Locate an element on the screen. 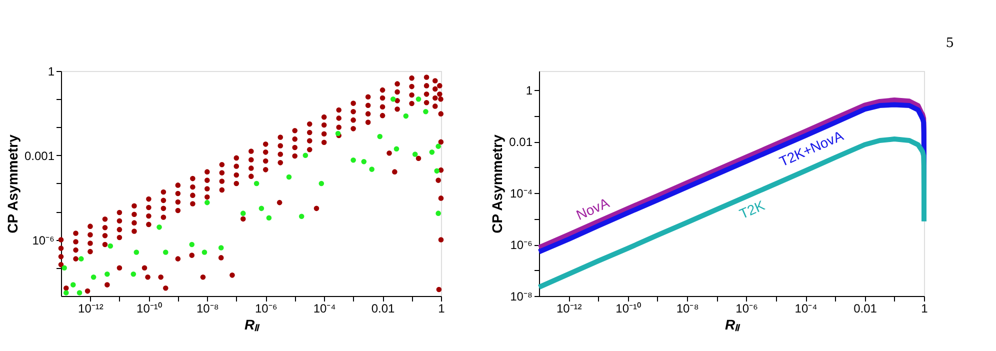 The height and width of the screenshot is (351, 996). y-tick-label: 10⁻⁸ is located at coordinates (521, 297).